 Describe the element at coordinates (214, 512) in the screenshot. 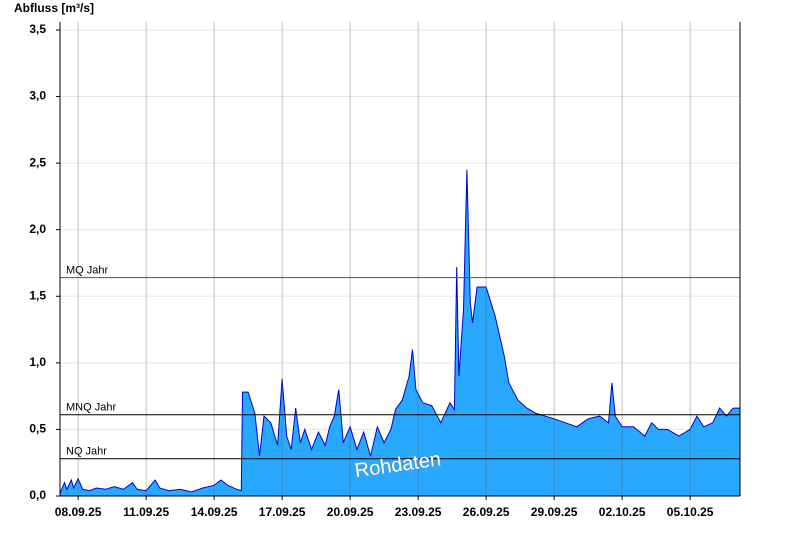

I see `x-tick-label: 14.09.25` at that location.